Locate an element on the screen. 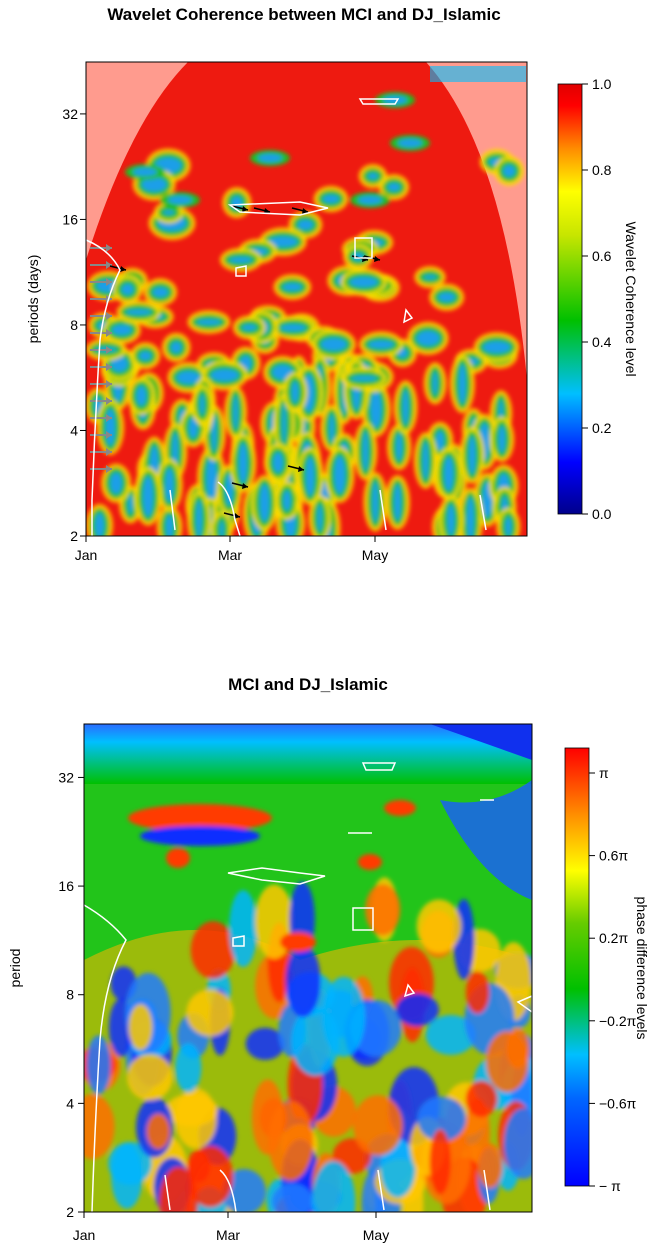 This screenshot has width=659, height=1245. phase-colorbar-tick-label: −0.6π is located at coordinates (618, 1103).